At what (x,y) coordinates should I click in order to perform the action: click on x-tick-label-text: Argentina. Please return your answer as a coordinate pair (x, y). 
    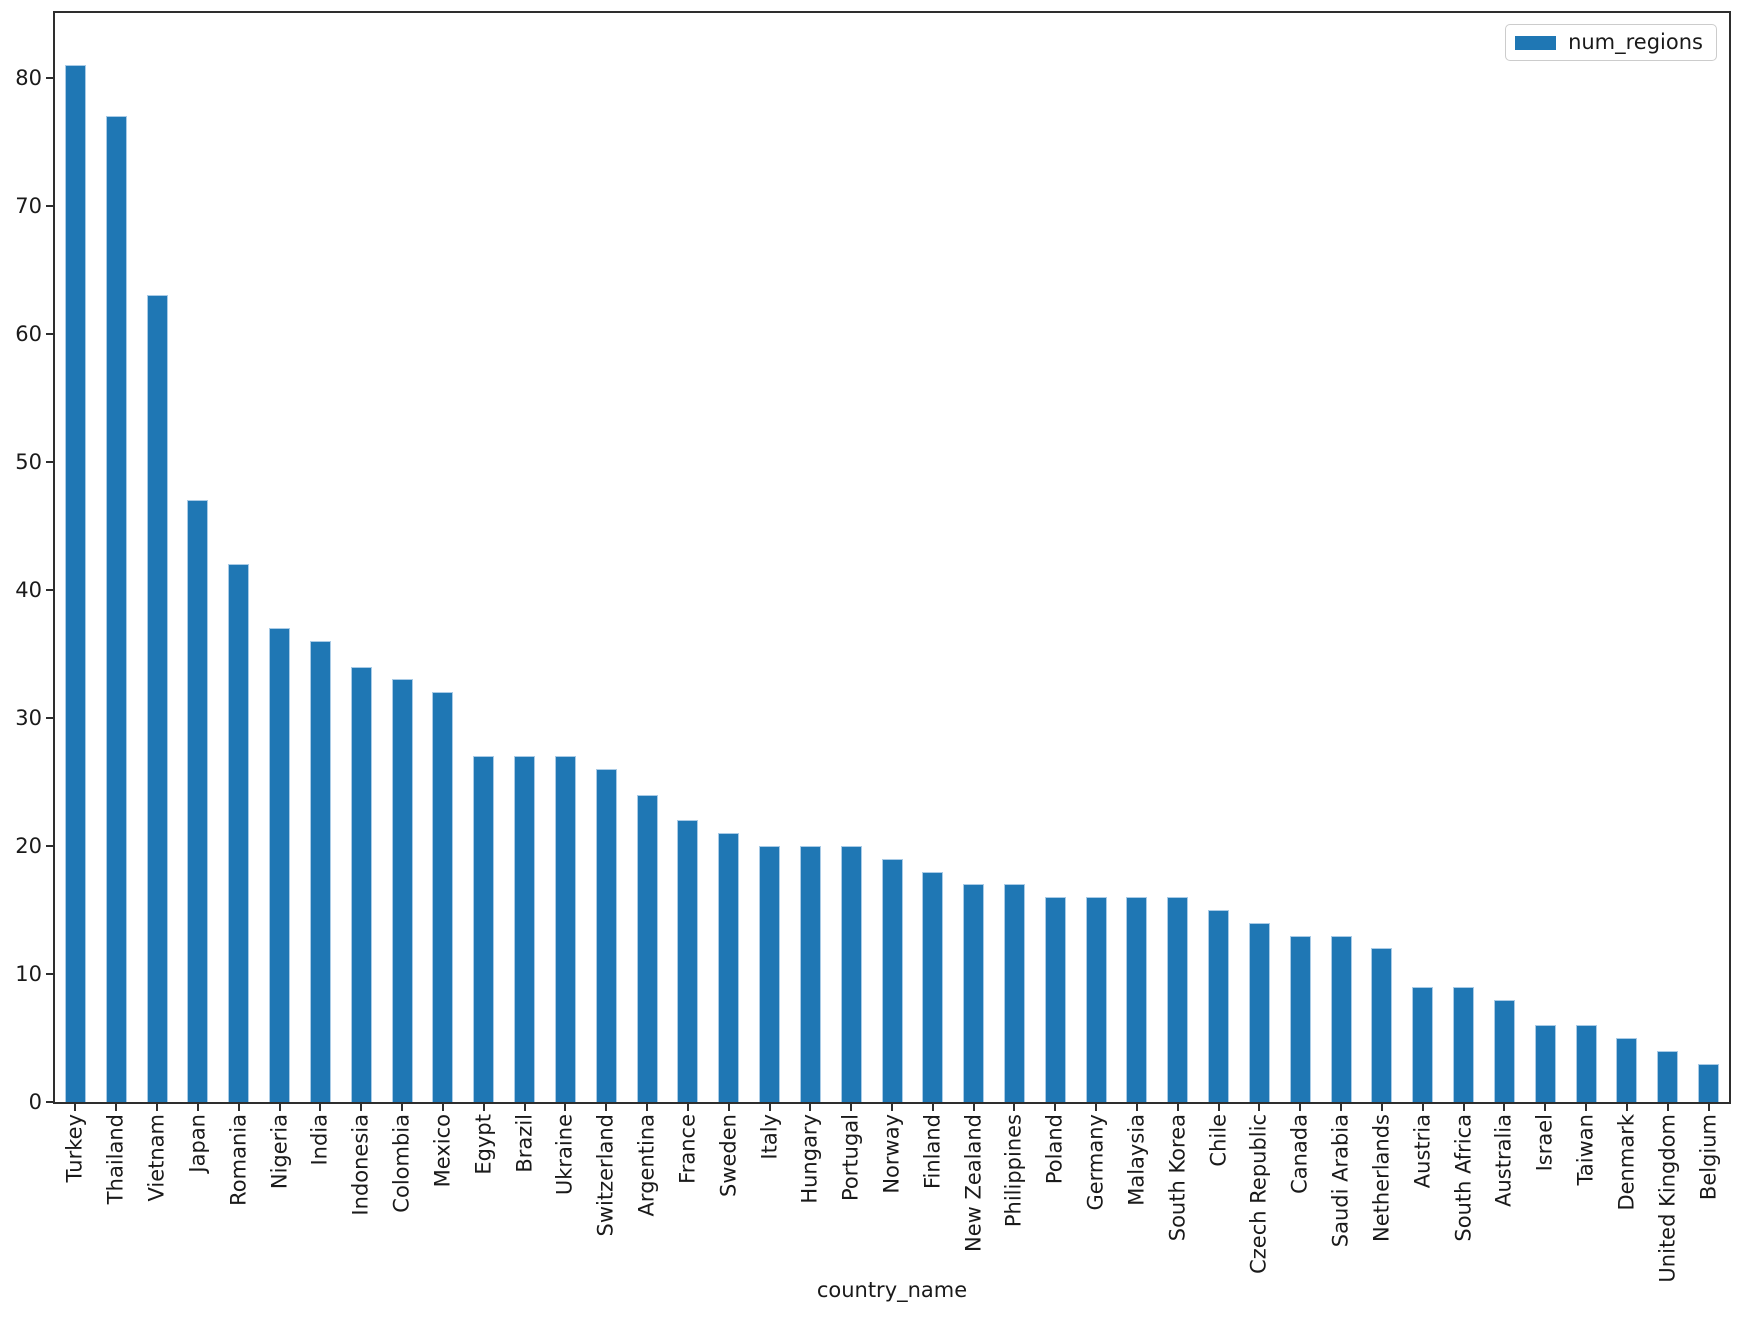
    Looking at the image, I should click on (646, 1165).